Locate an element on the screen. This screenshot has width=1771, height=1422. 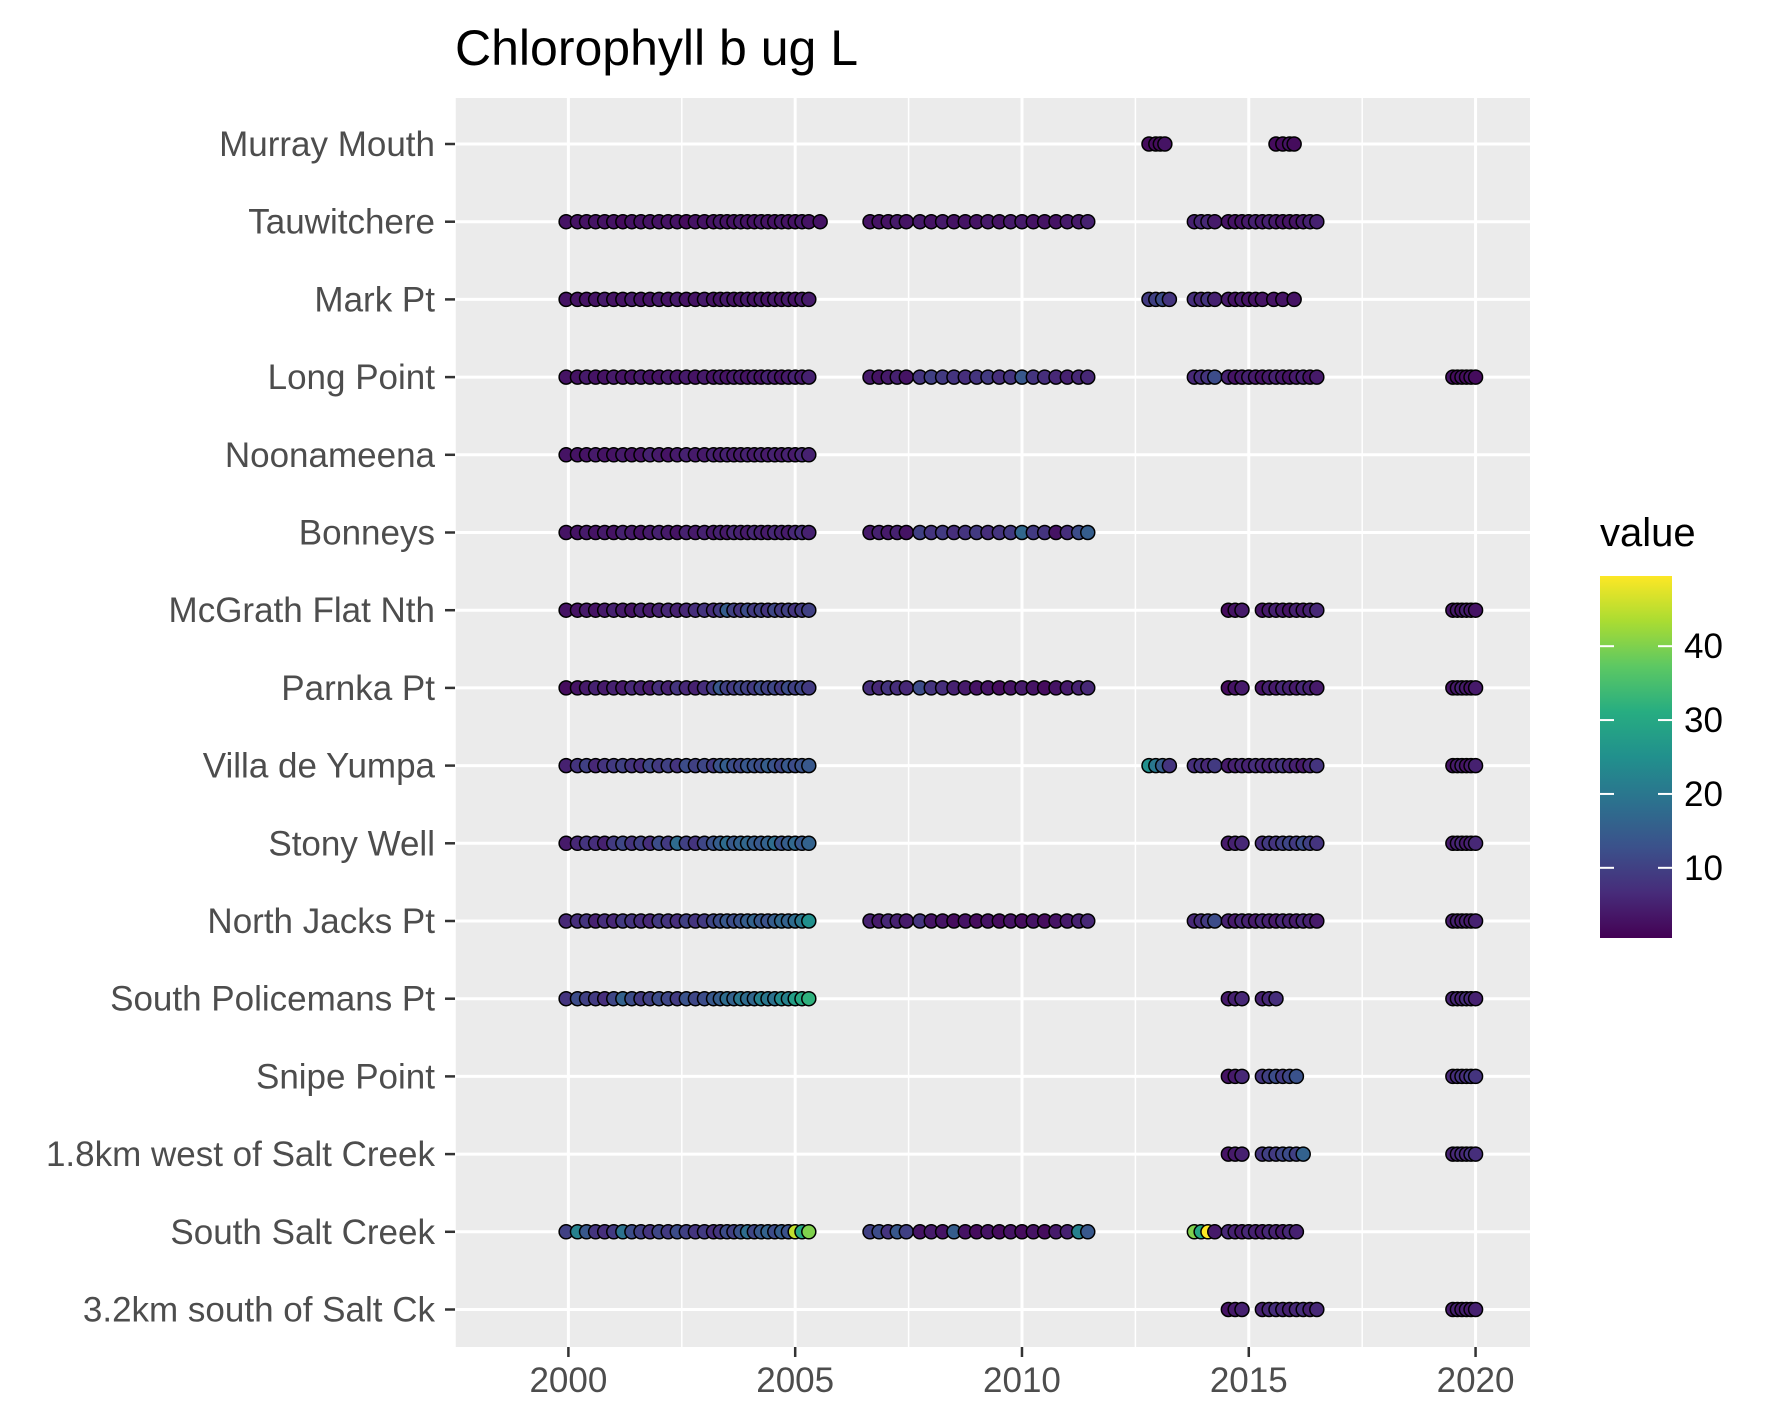
x-tick-label: 2005 is located at coordinates (795, 1380).